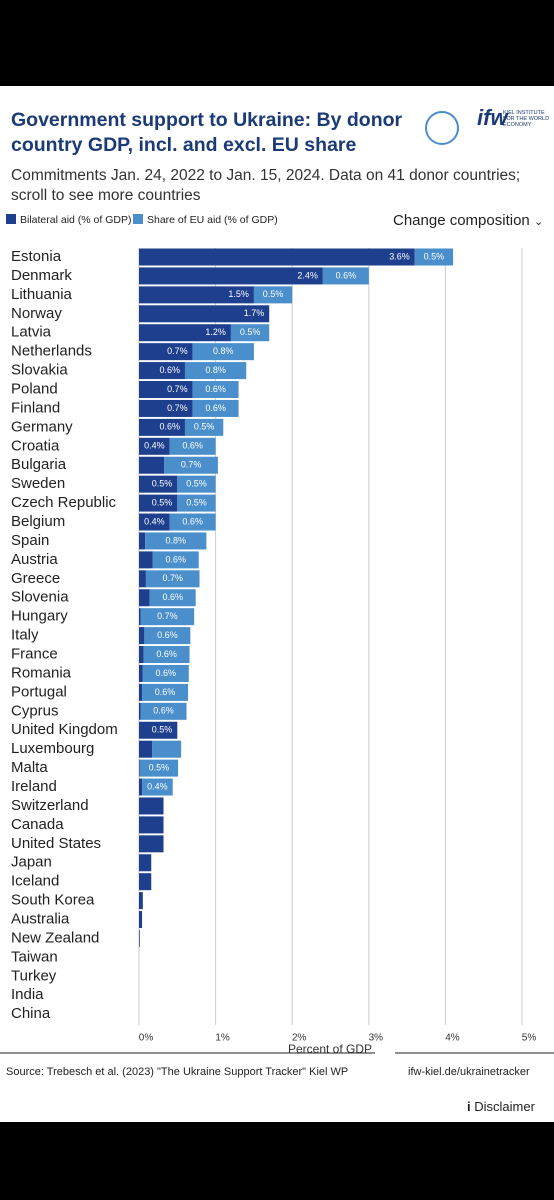 The image size is (554, 1200). I want to click on logo-caption: KIEL INSTITUTE FOR THE WORLD ECONOMY, so click(526, 119).